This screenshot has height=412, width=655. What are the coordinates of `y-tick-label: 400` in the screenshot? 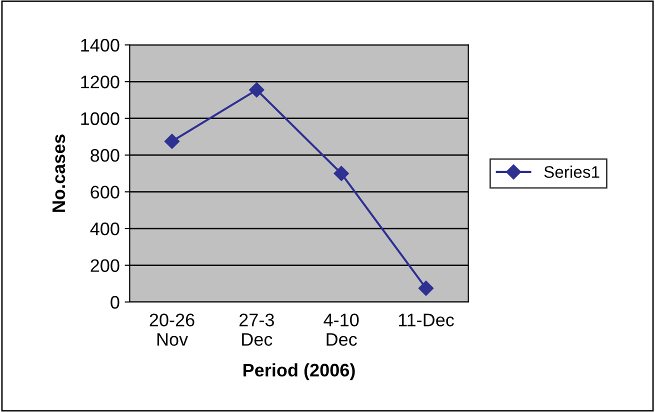 It's located at (105, 229).